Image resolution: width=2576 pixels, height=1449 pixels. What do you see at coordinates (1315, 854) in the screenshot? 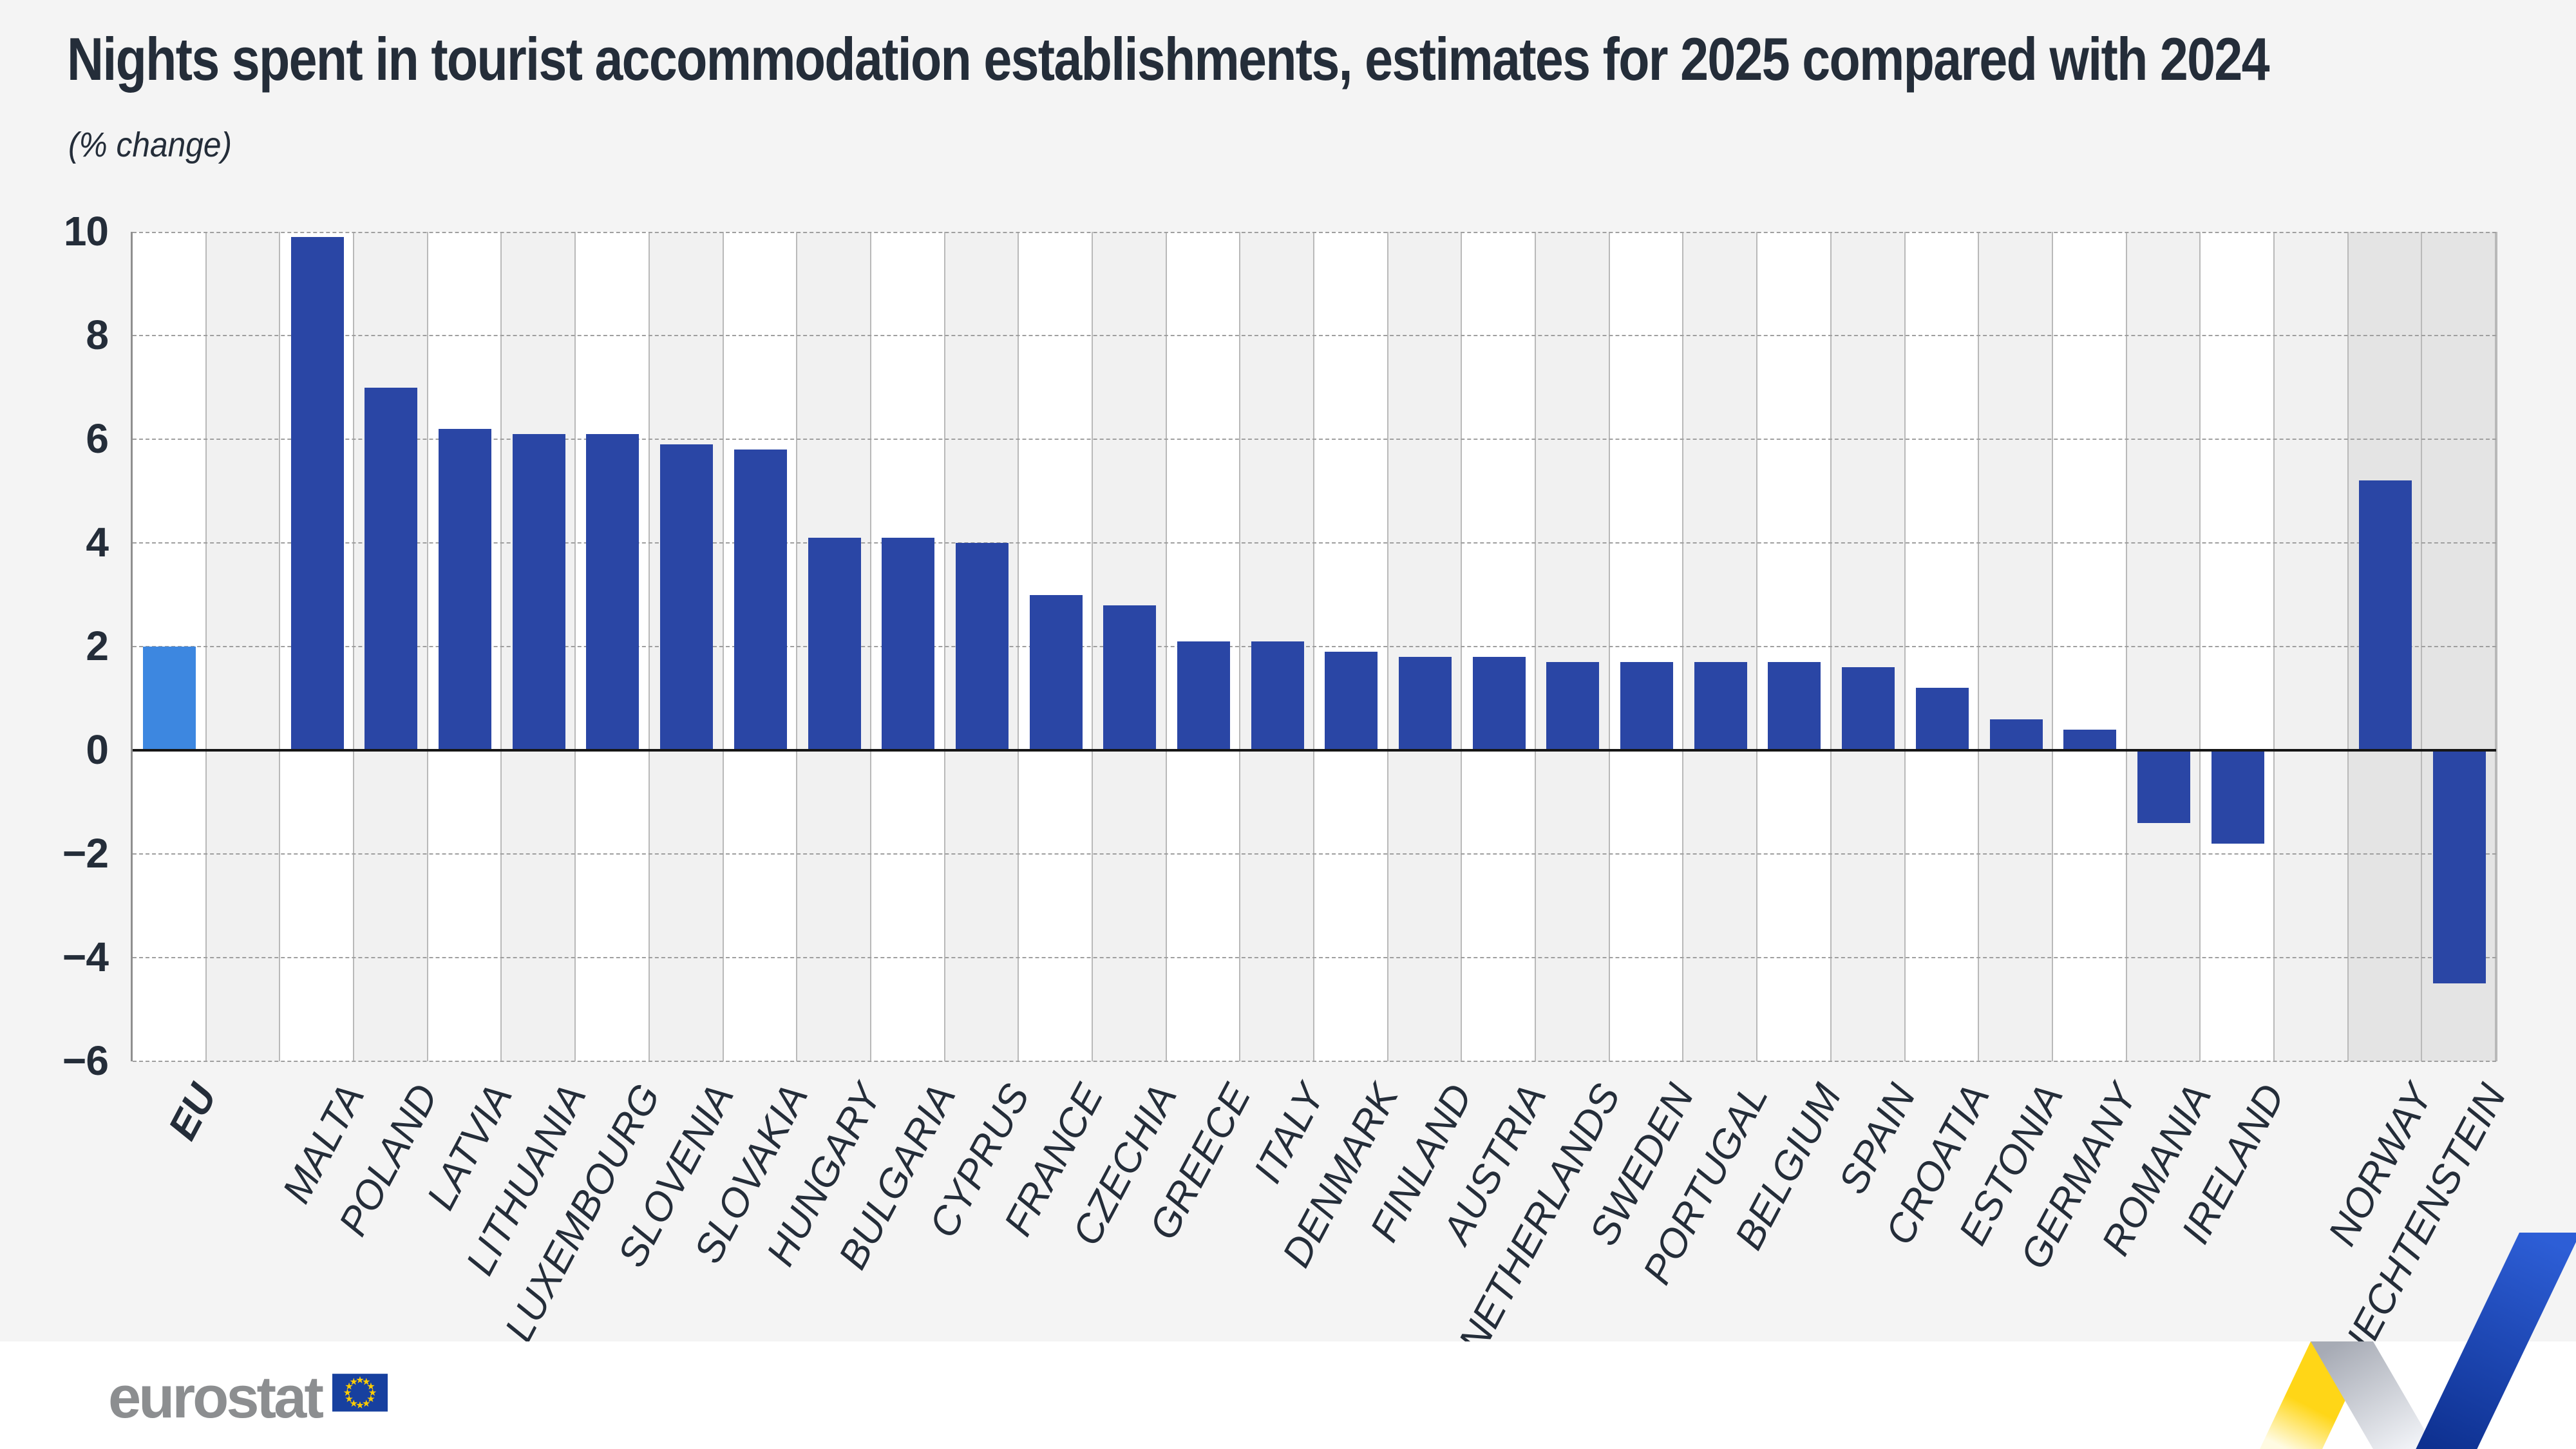
I see `gridline--2` at bounding box center [1315, 854].